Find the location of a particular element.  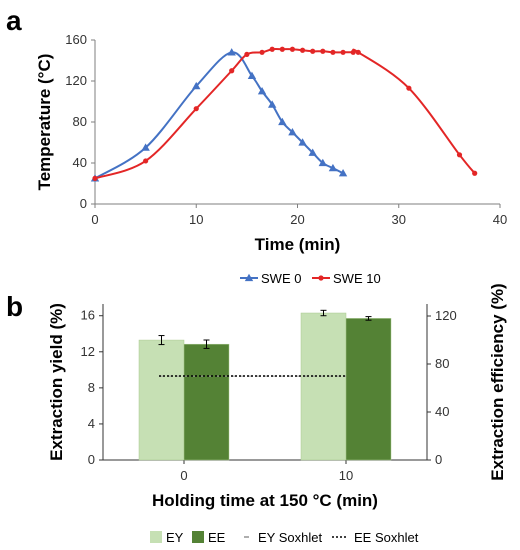

legend-swatch-ey is located at coordinates (156, 537).